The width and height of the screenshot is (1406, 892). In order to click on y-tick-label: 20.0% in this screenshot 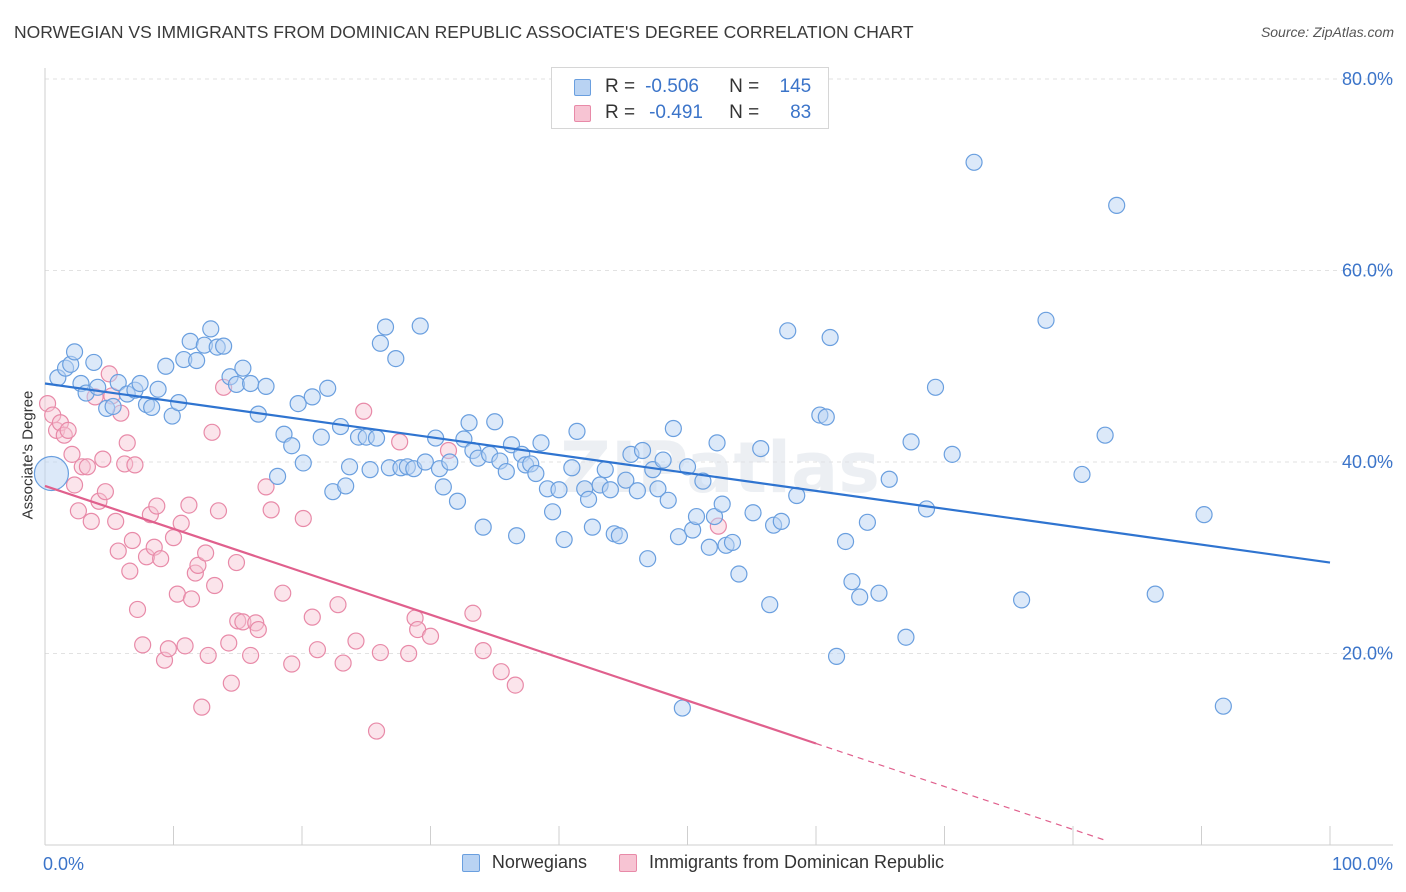, I will do `click(1367, 654)`.